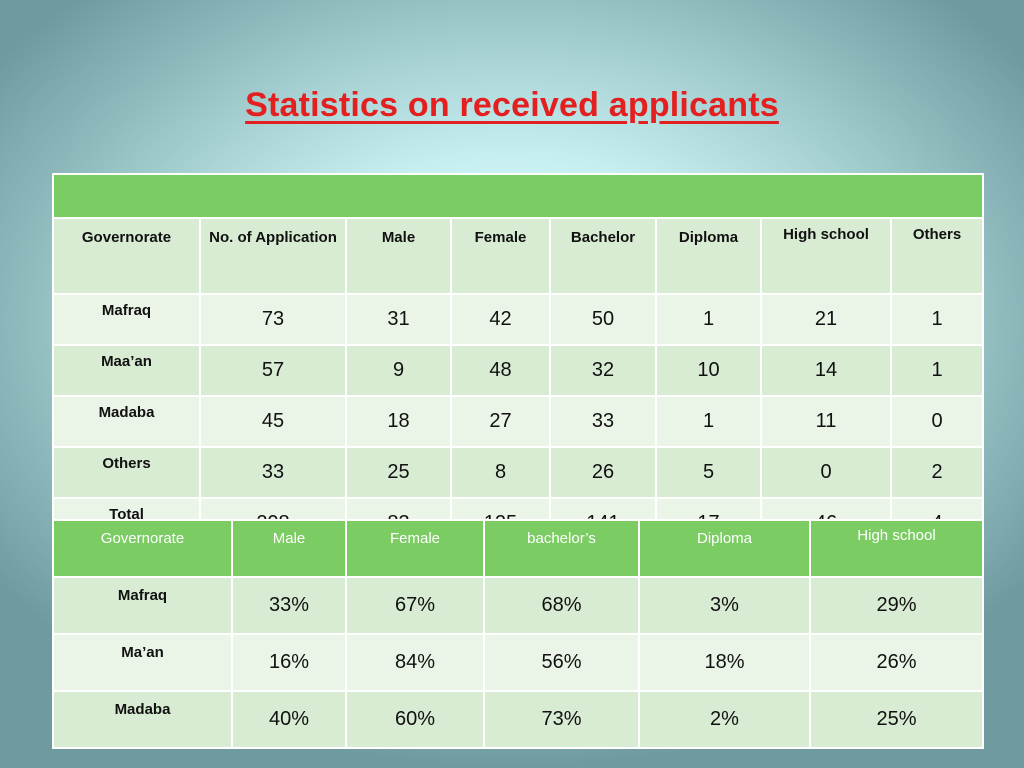 The width and height of the screenshot is (1024, 768). I want to click on table-header-band, so click(518, 196).